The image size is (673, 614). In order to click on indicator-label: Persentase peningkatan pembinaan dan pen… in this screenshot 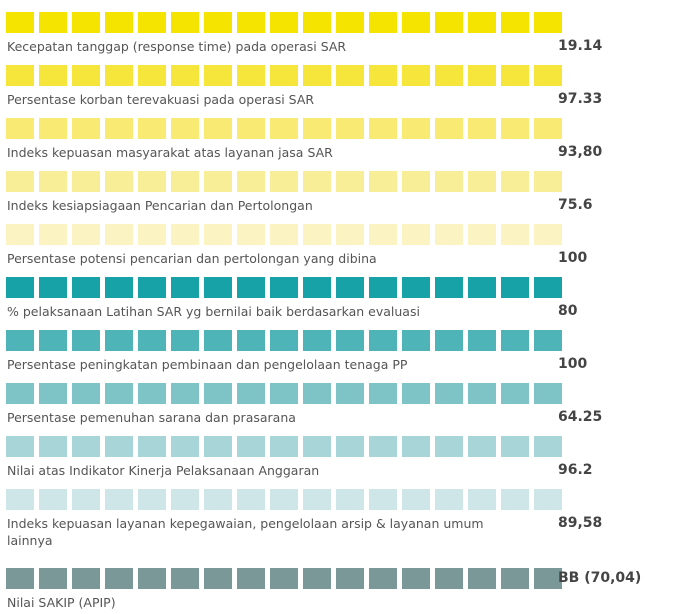, I will do `click(207, 364)`.